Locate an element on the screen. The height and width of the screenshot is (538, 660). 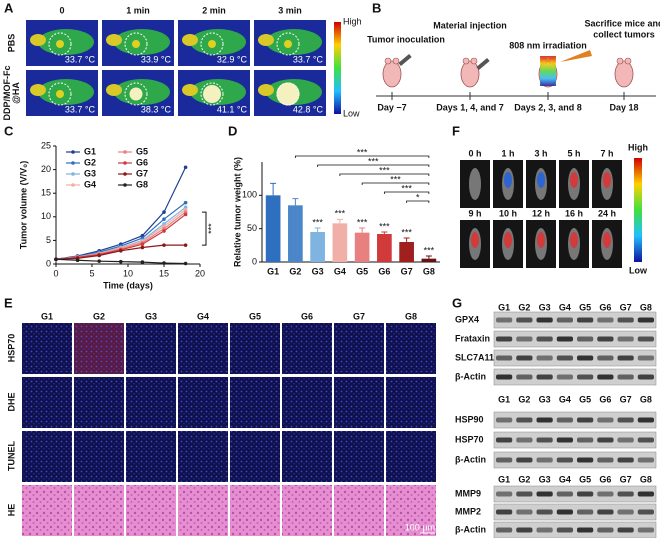
mouse-body is located at coordinates (294, 42).